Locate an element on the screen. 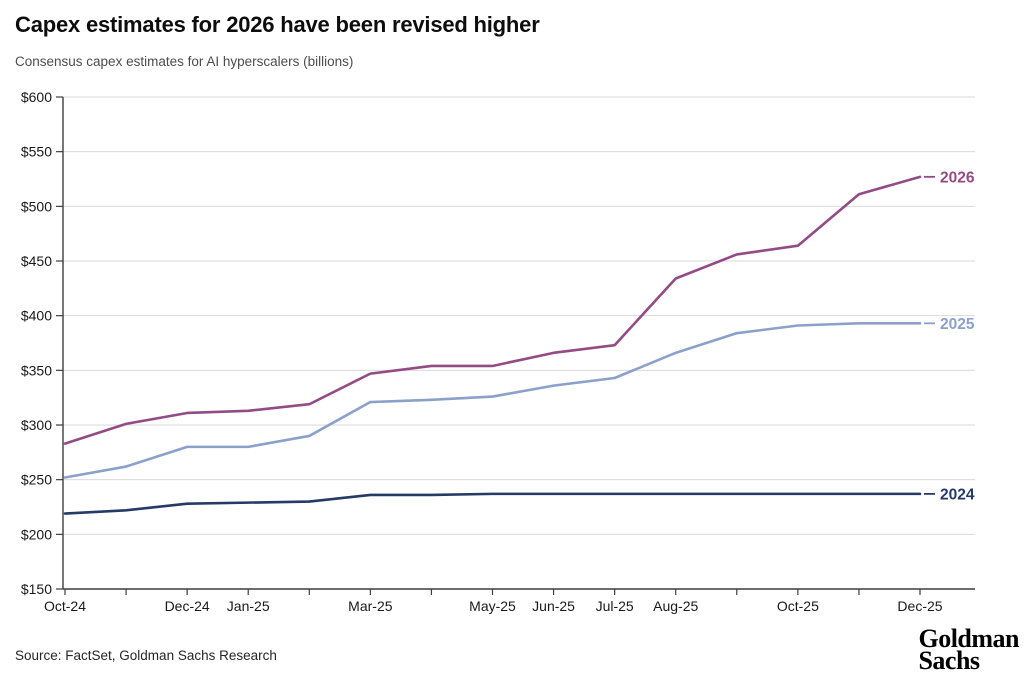 The height and width of the screenshot is (690, 1033). y-tick-label: $600 is located at coordinates (36, 97).